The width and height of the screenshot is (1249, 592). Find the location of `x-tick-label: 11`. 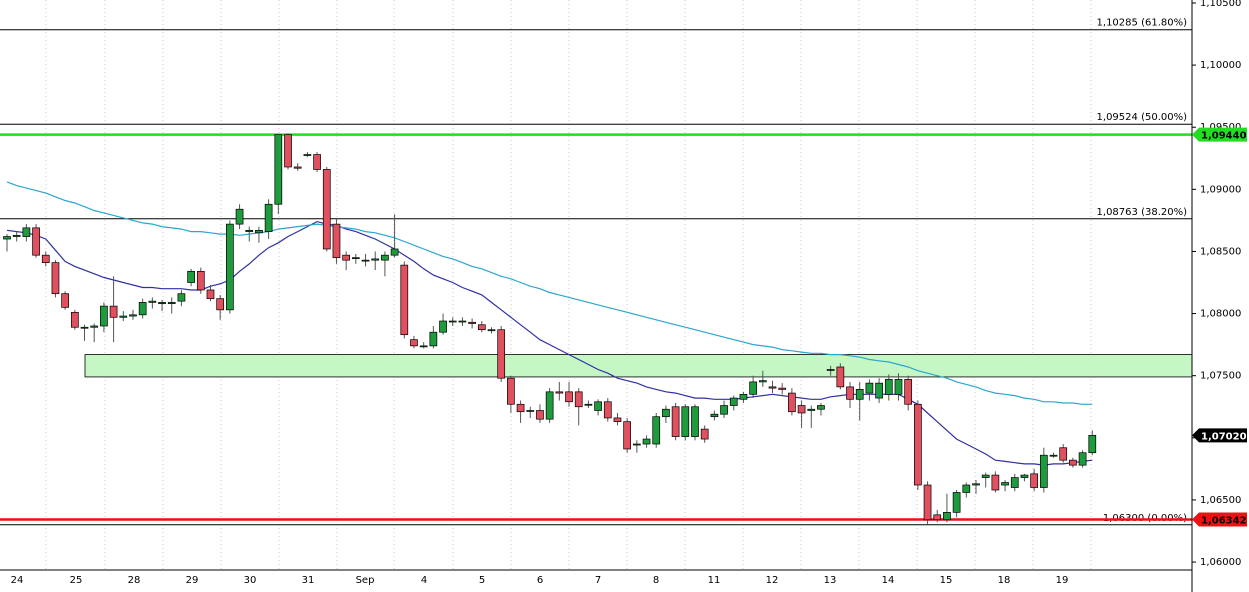

x-tick-label: 11 is located at coordinates (714, 580).